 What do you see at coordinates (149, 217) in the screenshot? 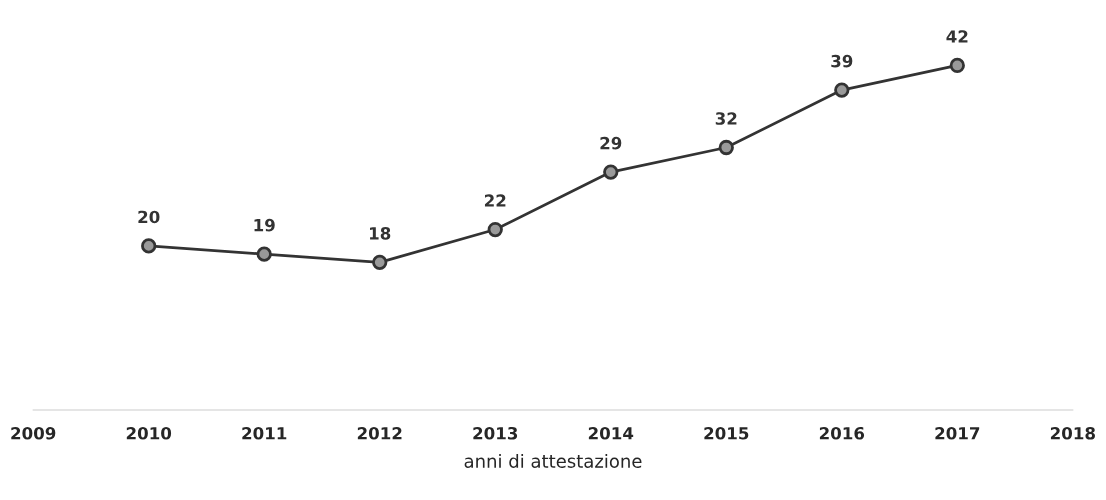
I see `data-label: 20` at bounding box center [149, 217].